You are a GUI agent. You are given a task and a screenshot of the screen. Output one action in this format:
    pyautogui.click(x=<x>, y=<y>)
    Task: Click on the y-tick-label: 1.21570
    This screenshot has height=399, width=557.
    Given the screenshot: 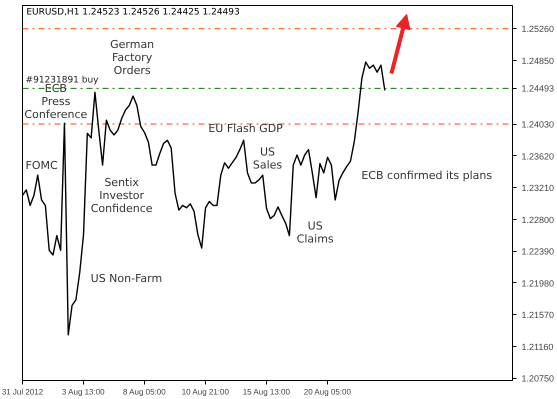 What is the action you would take?
    pyautogui.click(x=538, y=315)
    